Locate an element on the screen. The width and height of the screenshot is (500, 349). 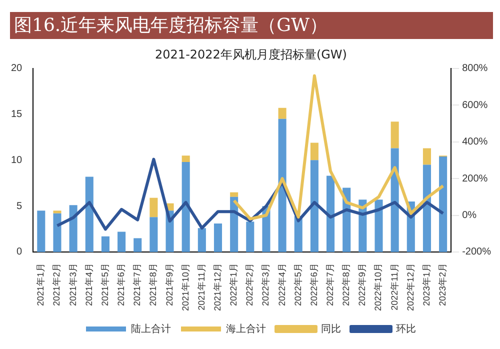
x-tick-label: 2021年1月 is located at coordinates (41, 284).